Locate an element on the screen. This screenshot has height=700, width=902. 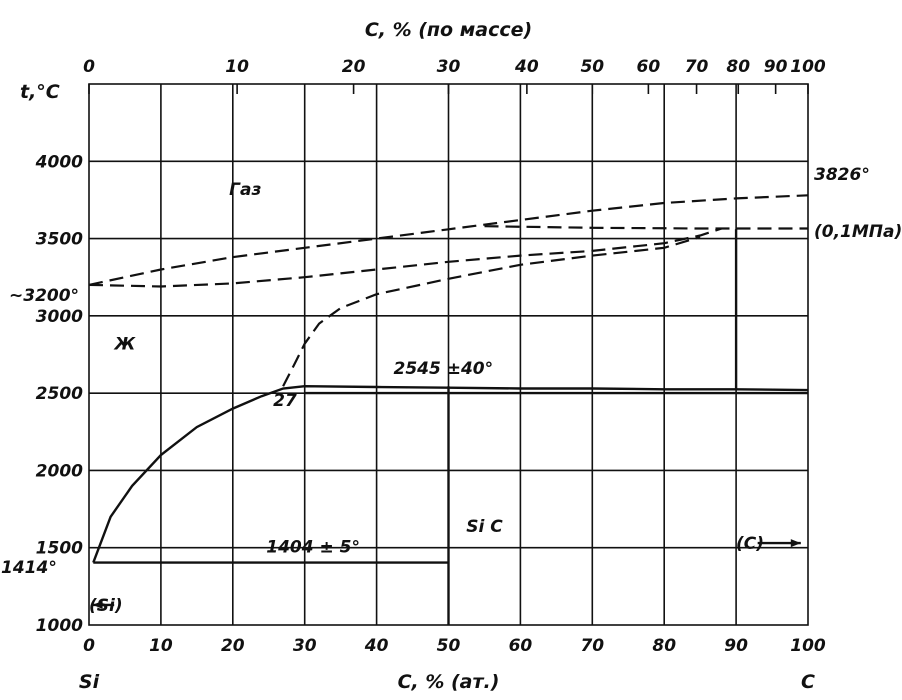
x-axis-title: C, % (ат.) is located at coordinates (449, 682).